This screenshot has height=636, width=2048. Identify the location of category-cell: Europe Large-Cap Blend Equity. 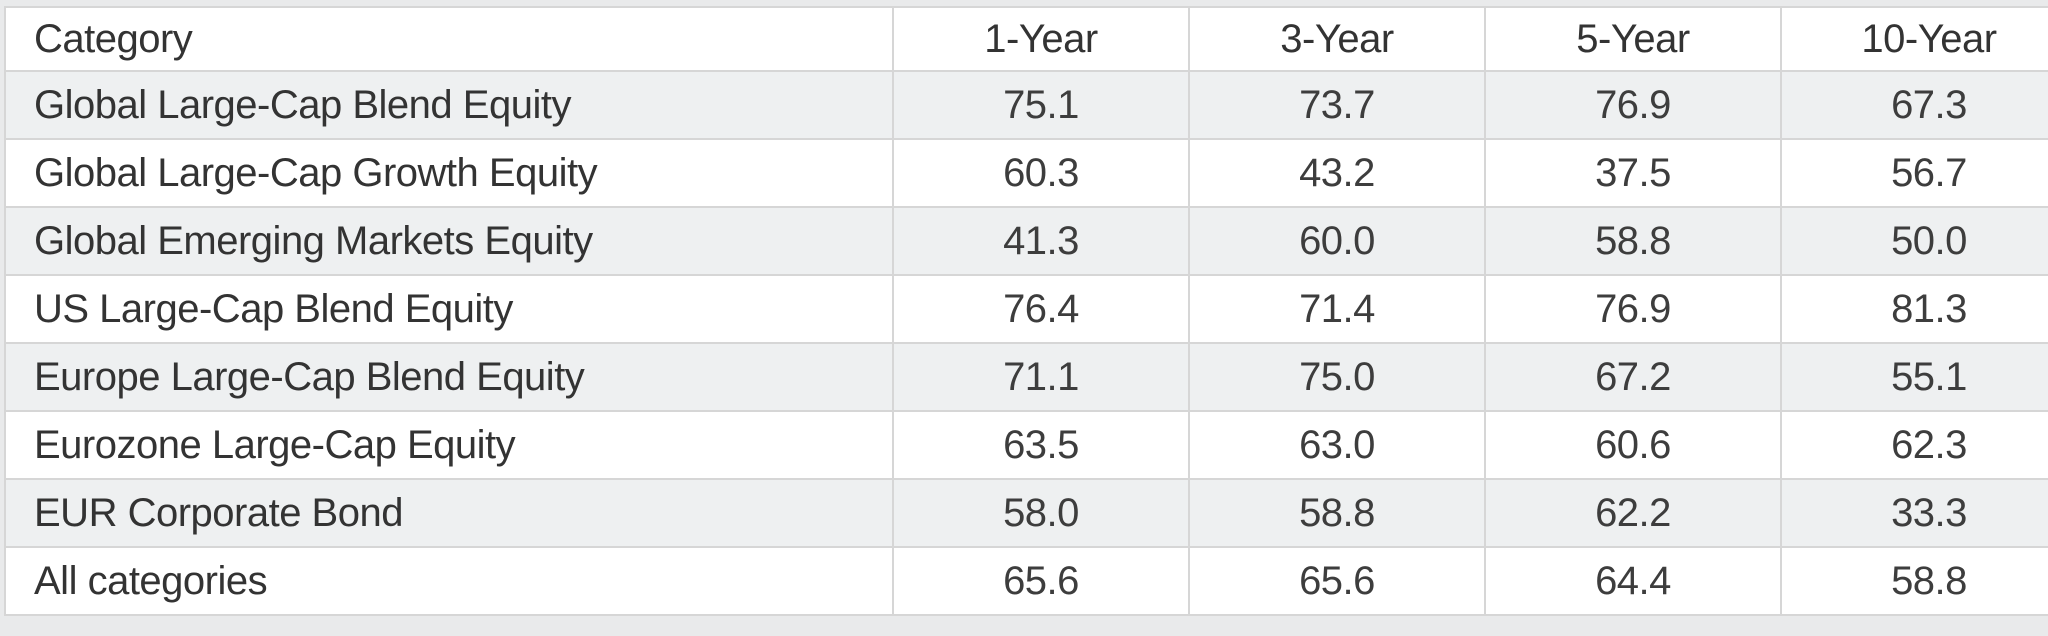
(449, 377).